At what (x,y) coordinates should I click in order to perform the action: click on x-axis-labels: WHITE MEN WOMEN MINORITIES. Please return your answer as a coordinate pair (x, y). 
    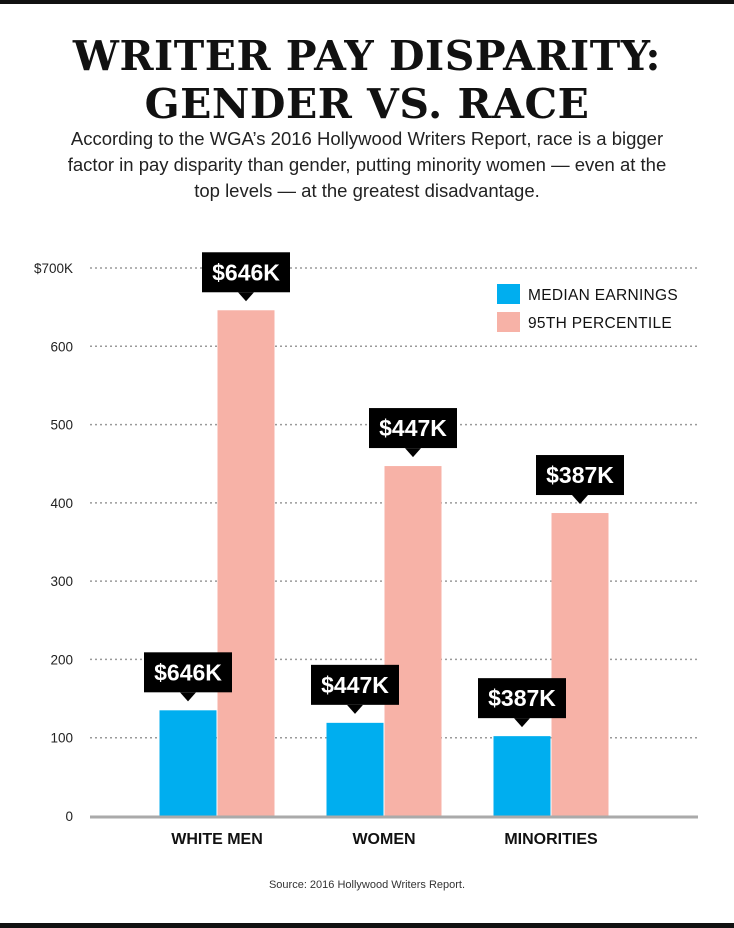
    Looking at the image, I should click on (384, 839).